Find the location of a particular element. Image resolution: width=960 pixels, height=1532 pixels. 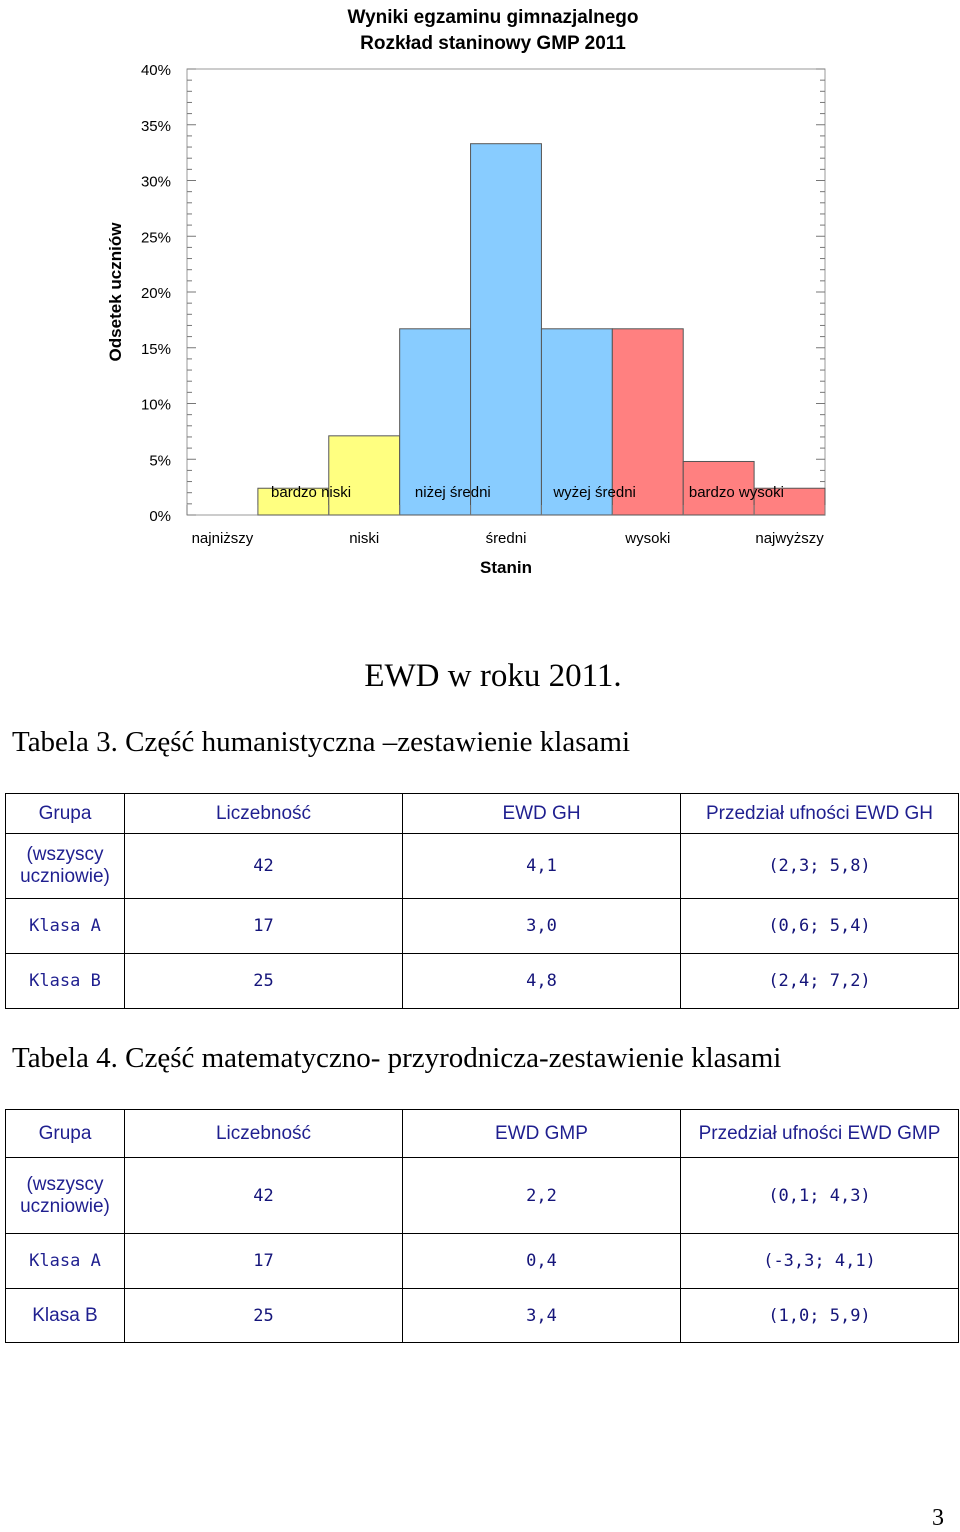

stanin-label: niski is located at coordinates (364, 538).